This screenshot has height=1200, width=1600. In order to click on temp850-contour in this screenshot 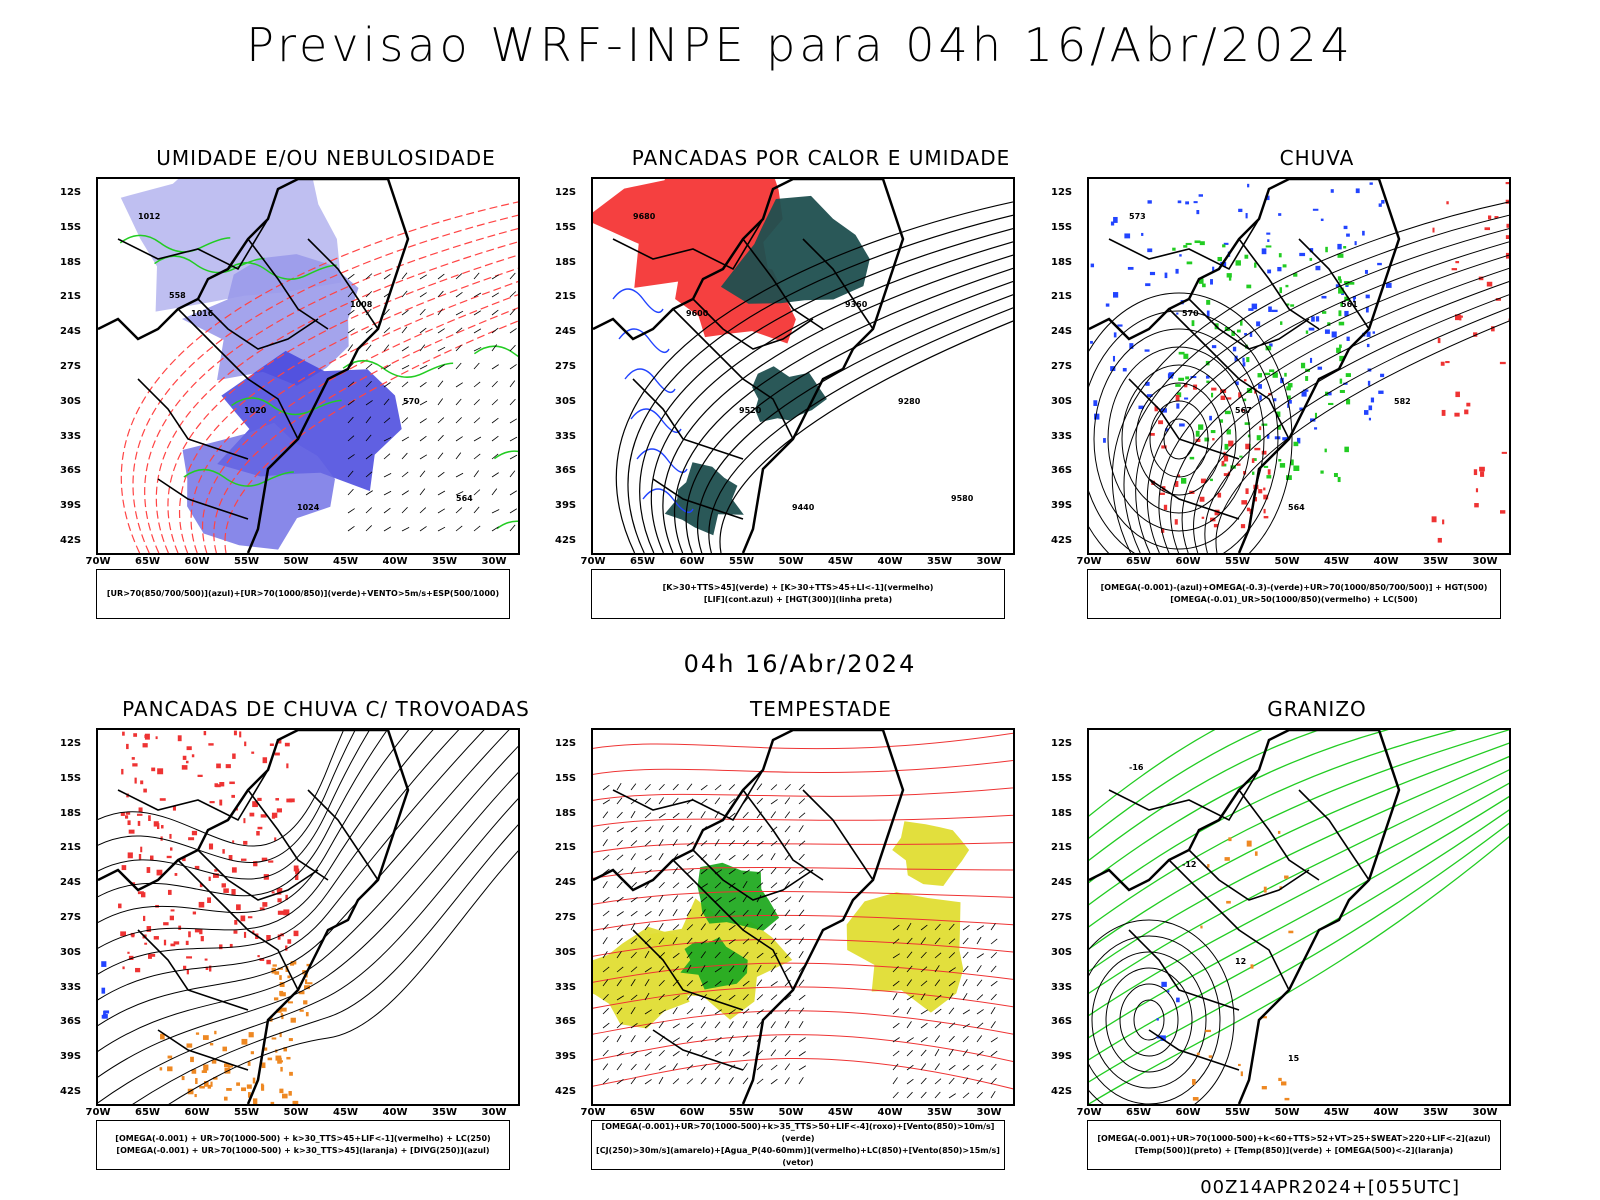, I will do `click(1299, 917)`.